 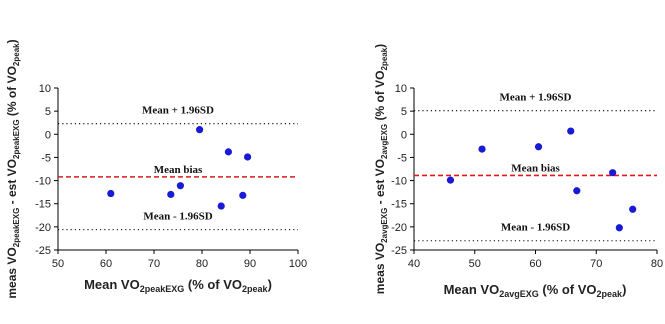 I want to click on x-axis-label: Mean VO2avgEXG (% of VO2peak), so click(x=535, y=290).